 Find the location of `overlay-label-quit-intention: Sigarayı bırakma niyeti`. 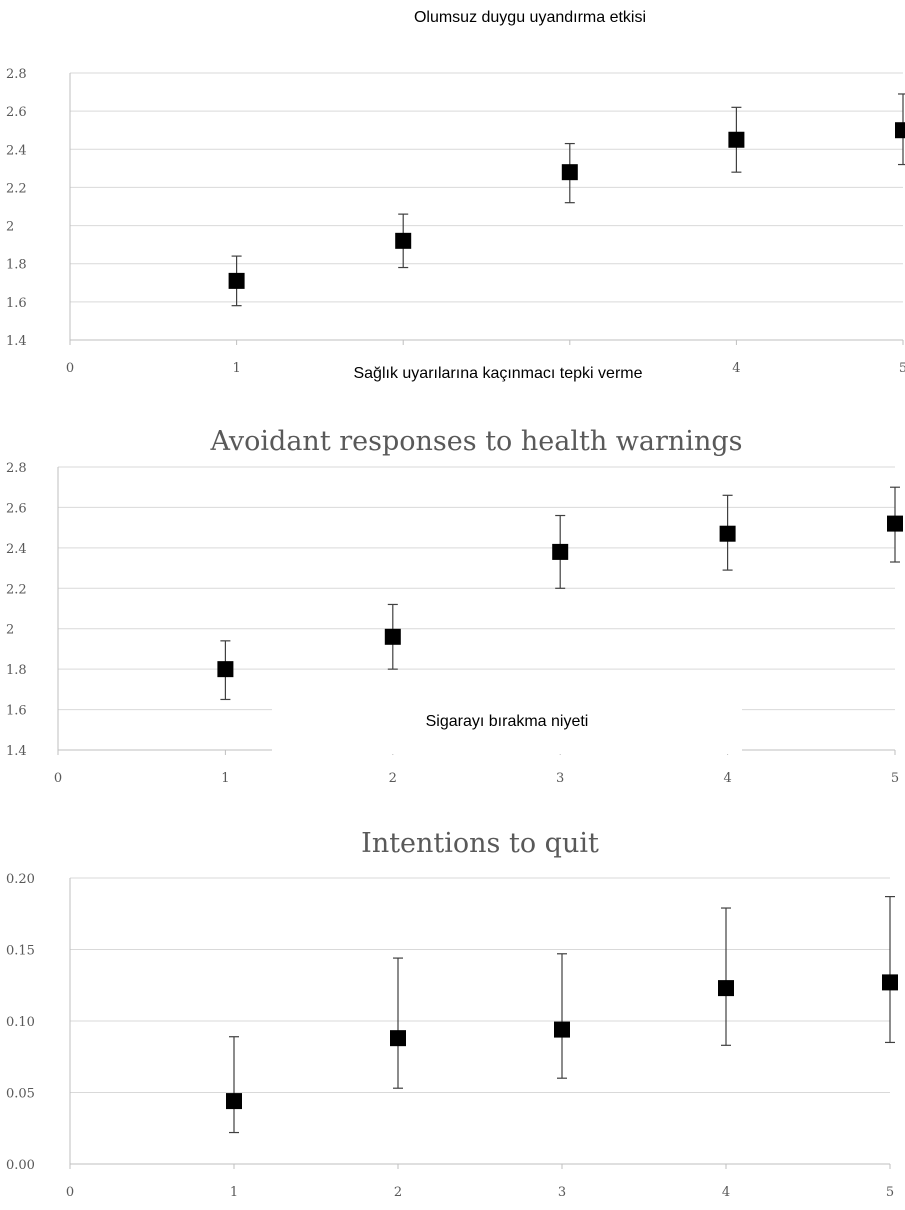

overlay-label-quit-intention: Sigarayı bırakma niyeti is located at coordinates (507, 731).